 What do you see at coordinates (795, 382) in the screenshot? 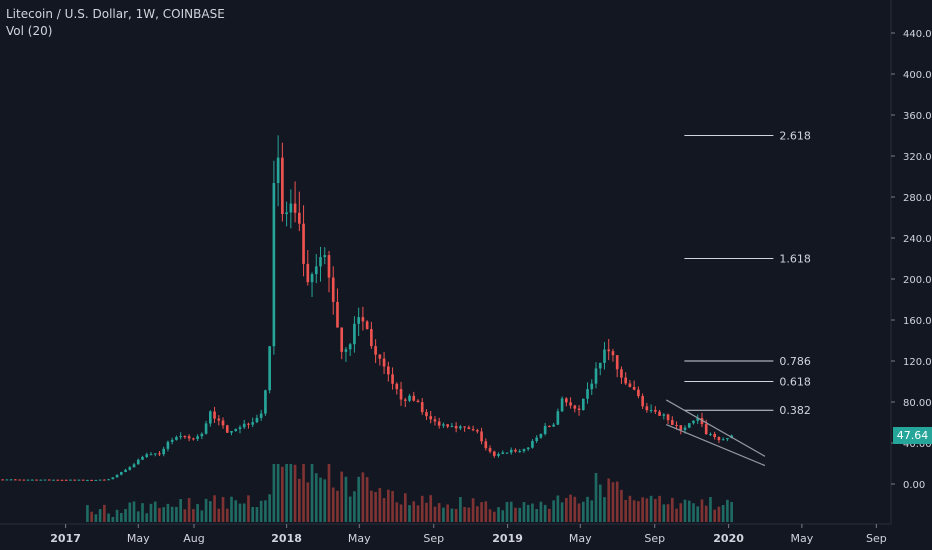
I see `fib-level-label: 0.618` at bounding box center [795, 382].